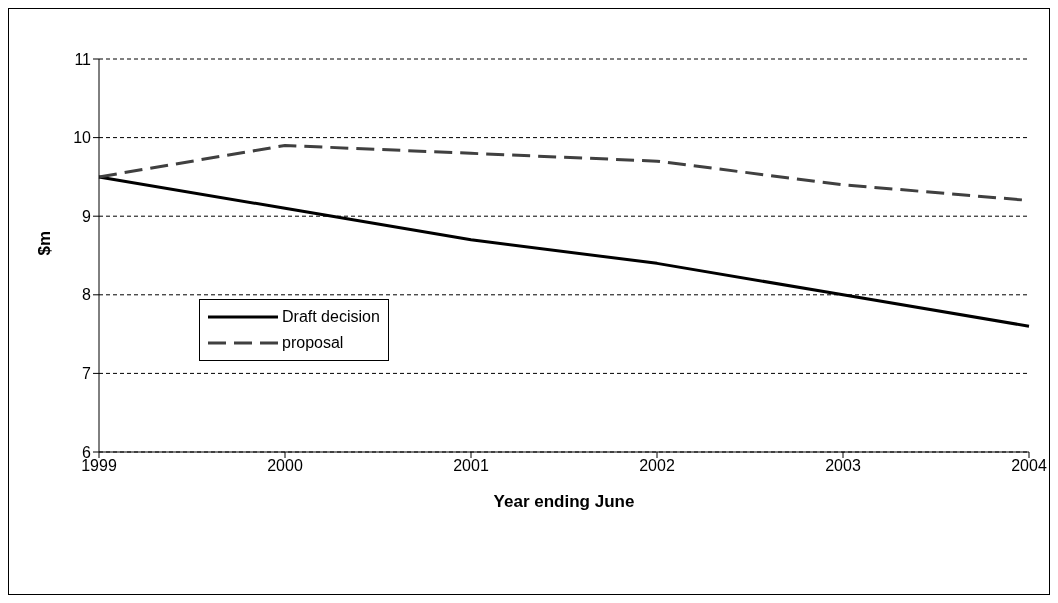  Describe the element at coordinates (313, 343) in the screenshot. I see `legend-label: proposal` at that location.